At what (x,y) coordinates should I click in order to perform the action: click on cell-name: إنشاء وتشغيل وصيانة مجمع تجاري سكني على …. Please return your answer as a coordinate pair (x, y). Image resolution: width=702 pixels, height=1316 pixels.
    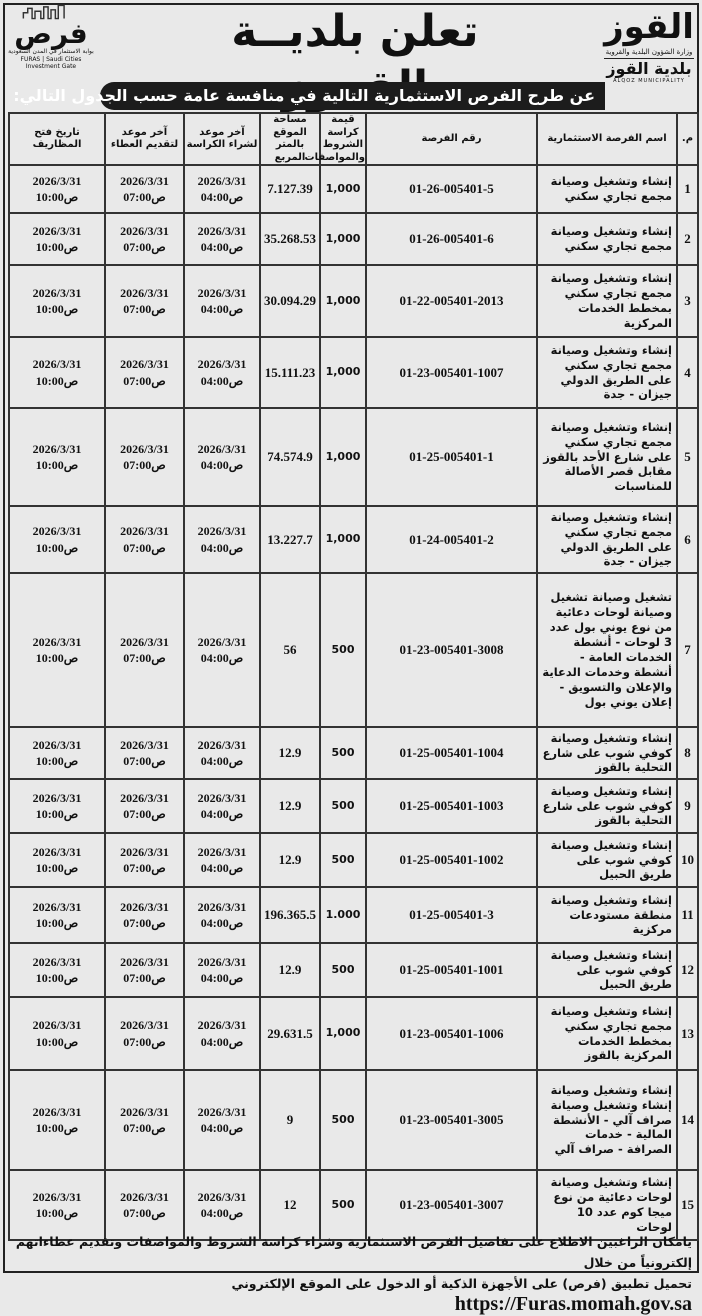
    Looking at the image, I should click on (607, 539).